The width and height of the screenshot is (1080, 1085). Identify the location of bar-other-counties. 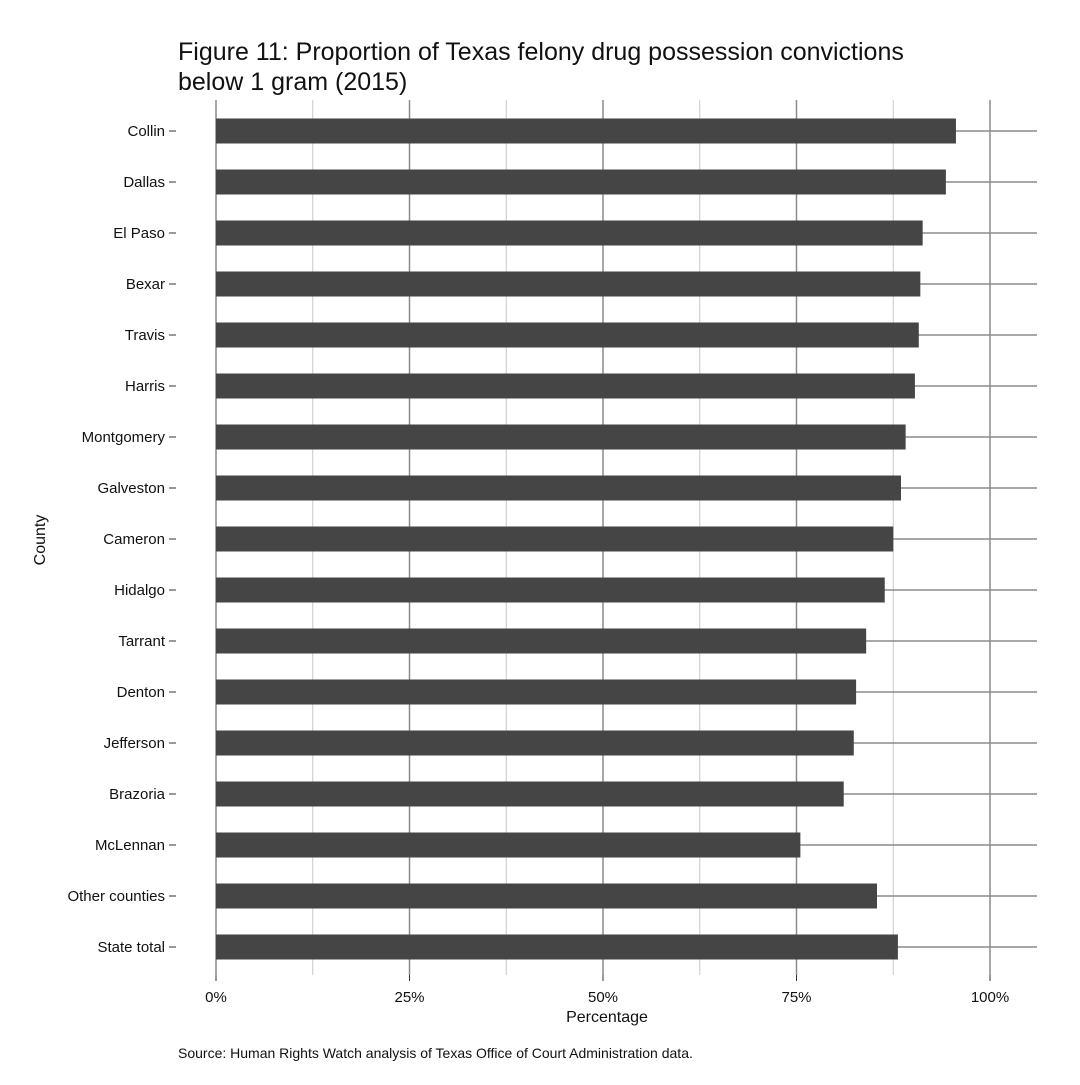
(546, 896).